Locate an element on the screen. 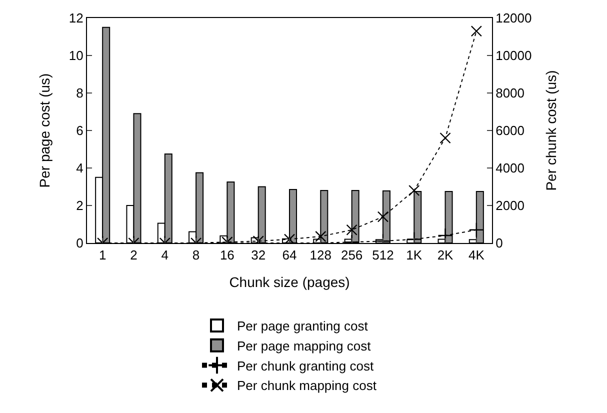 The image size is (607, 413). y-tick-label: 8 is located at coordinates (80, 93).